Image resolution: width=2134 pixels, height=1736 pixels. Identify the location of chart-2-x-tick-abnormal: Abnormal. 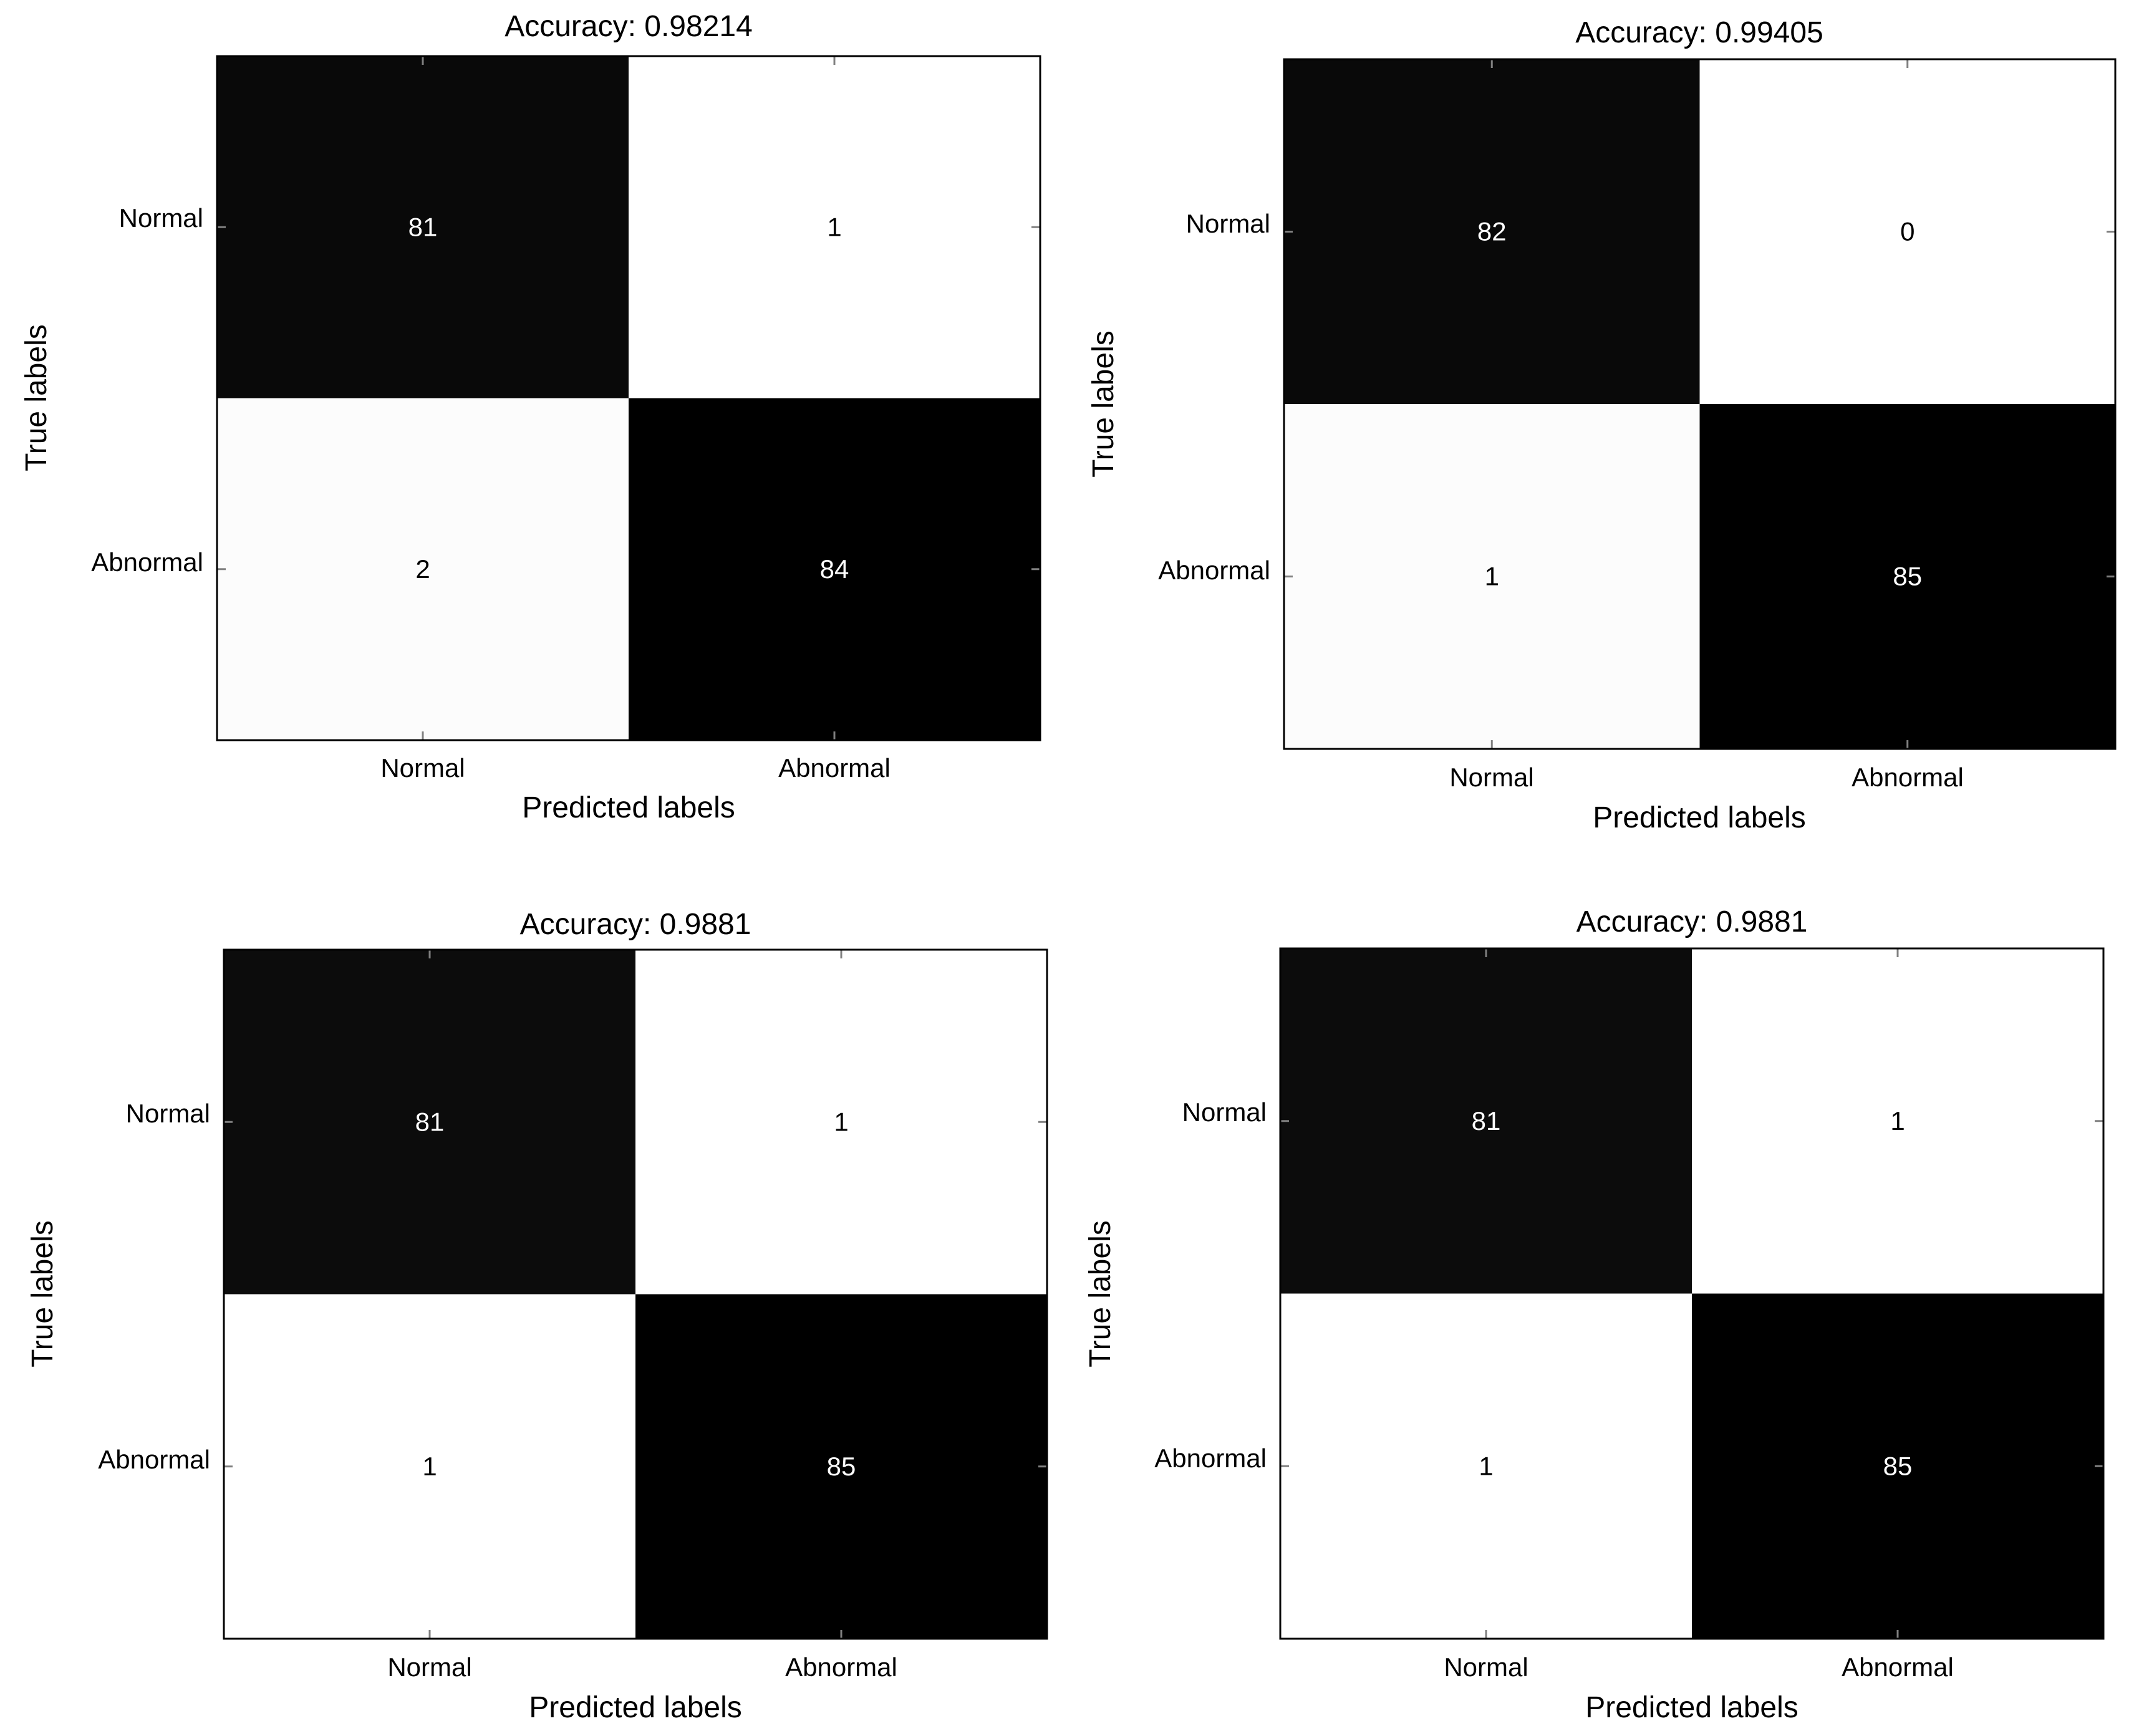
(1908, 777).